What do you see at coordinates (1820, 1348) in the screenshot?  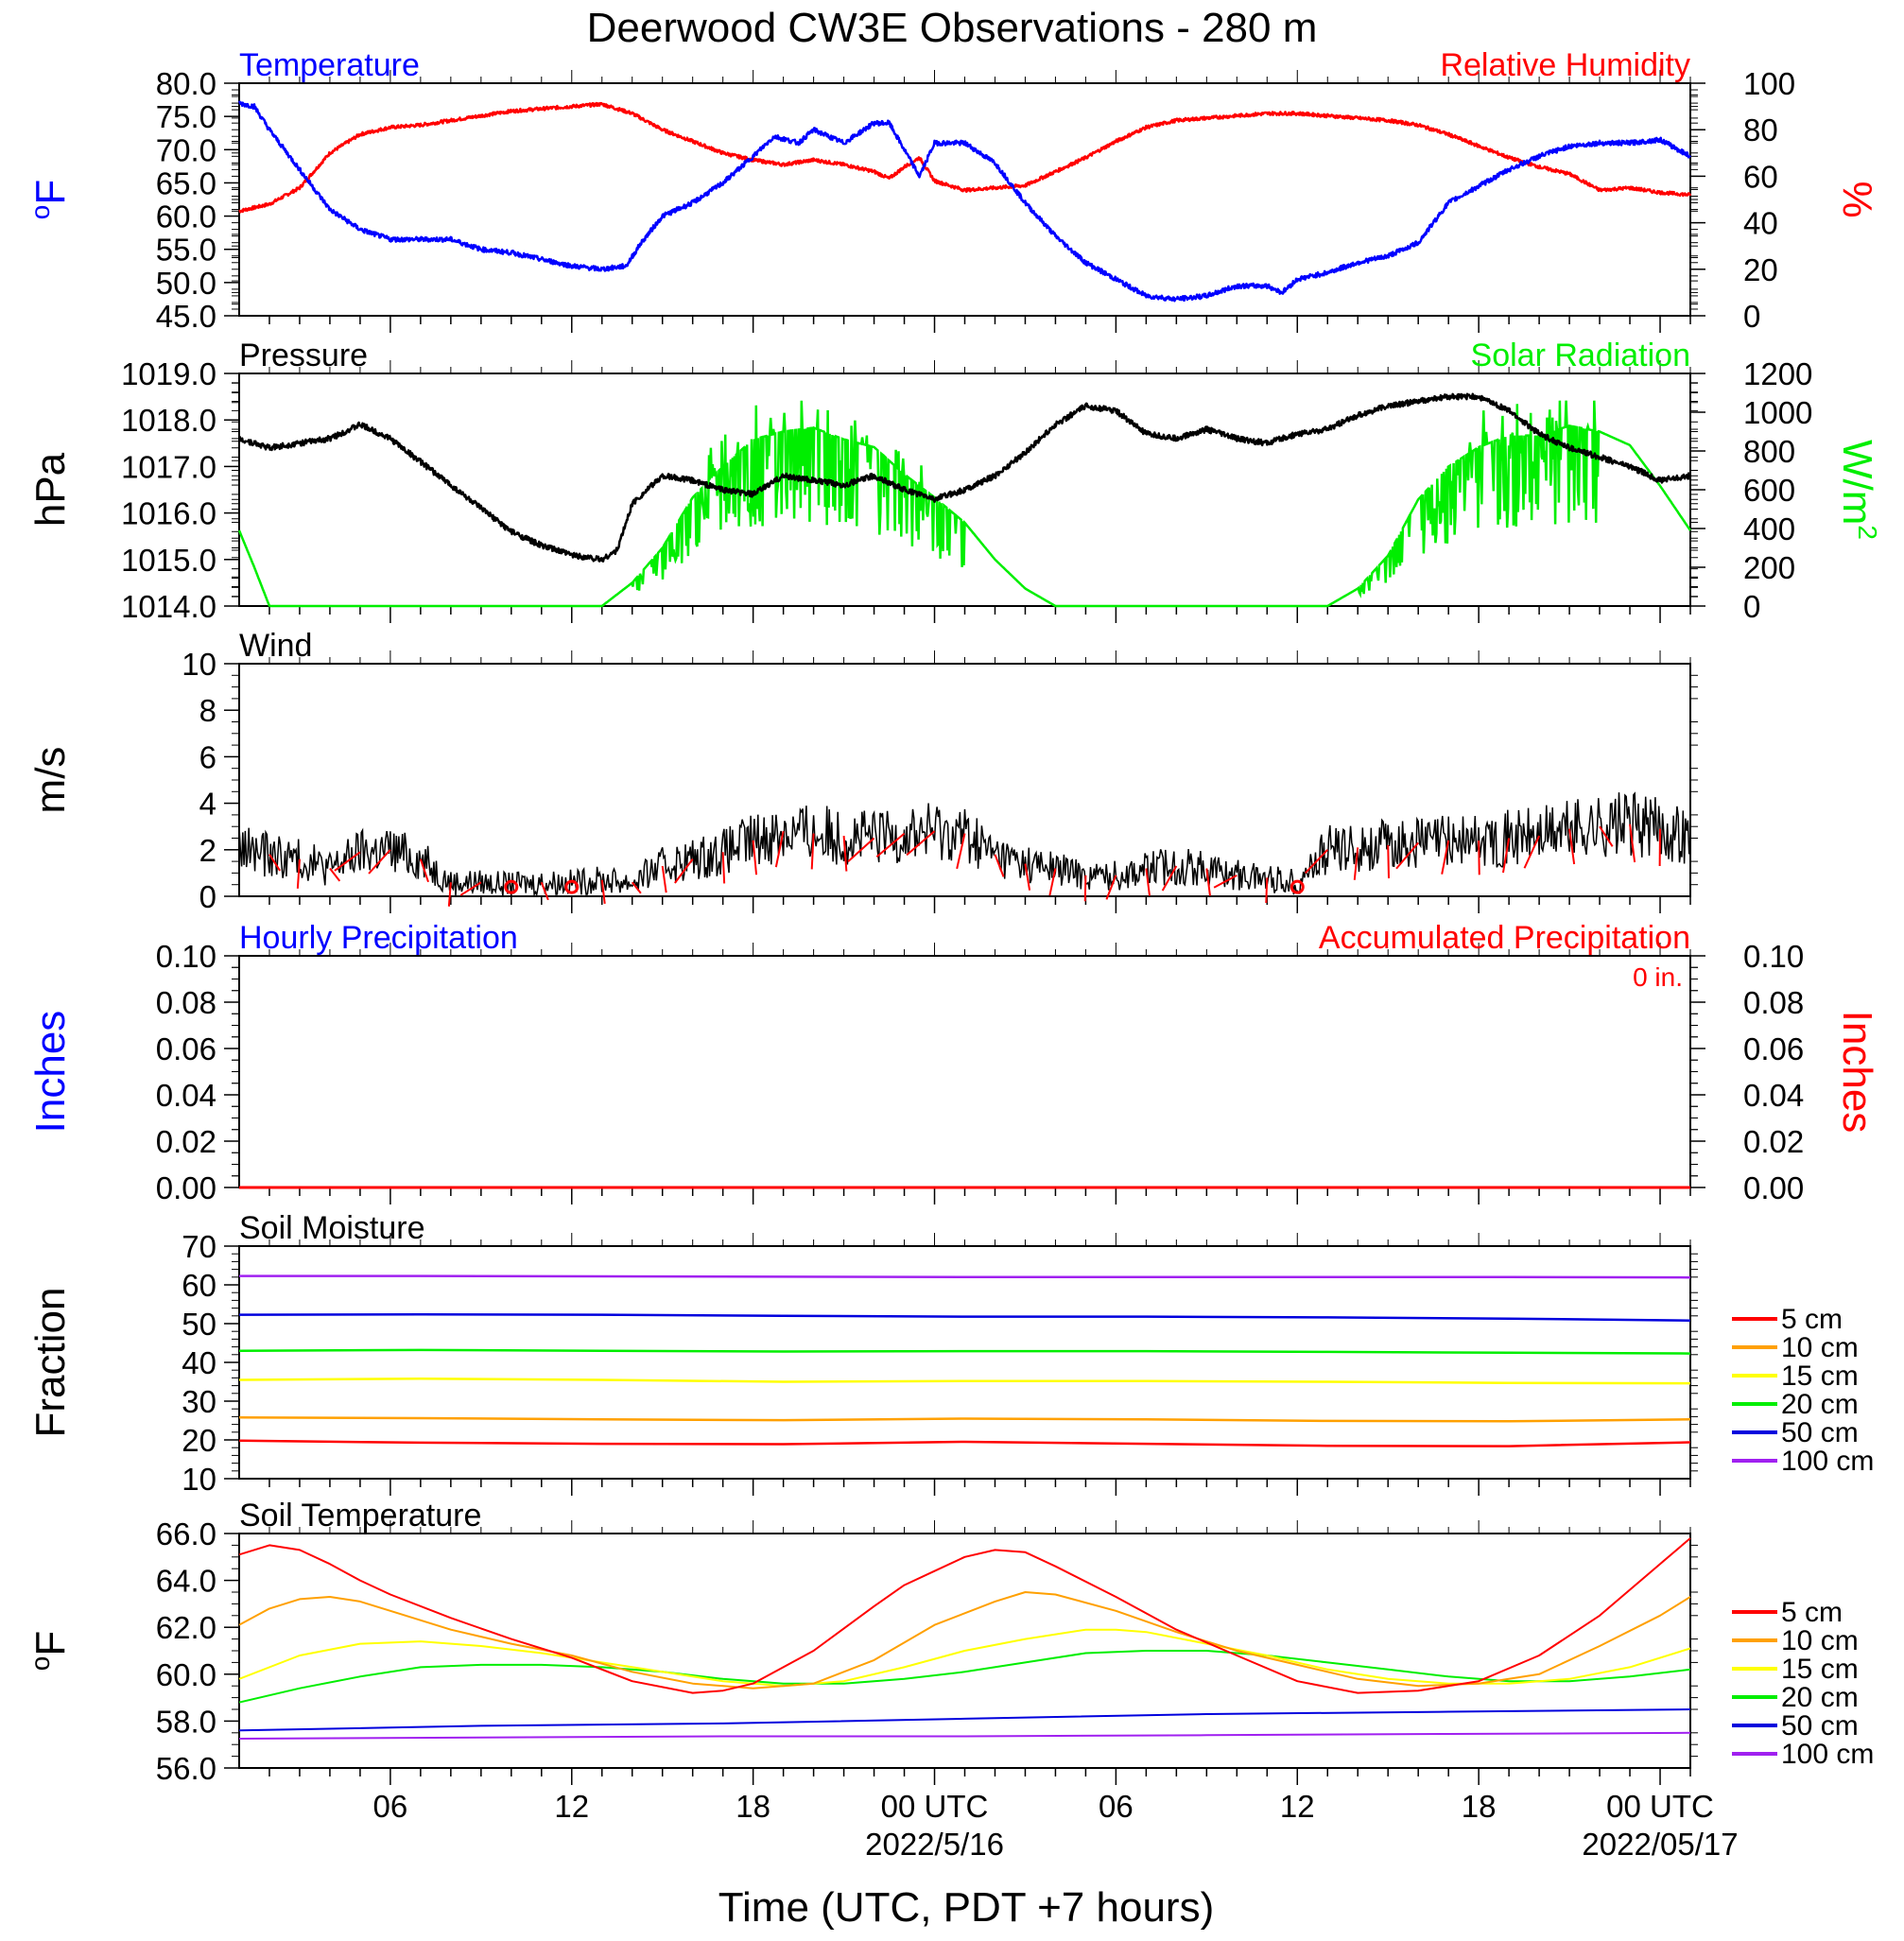 I see `soil-moisture-legend-label: 10 cm` at bounding box center [1820, 1348].